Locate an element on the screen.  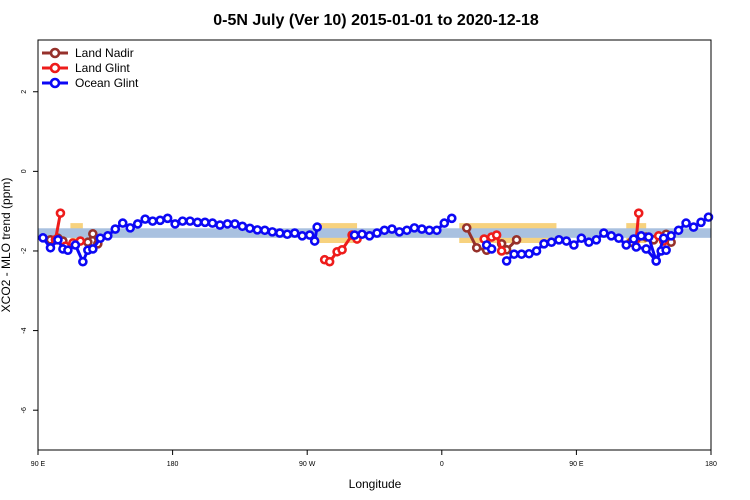
legend-item-land-nadir: Land Nadir is located at coordinates (88, 53).